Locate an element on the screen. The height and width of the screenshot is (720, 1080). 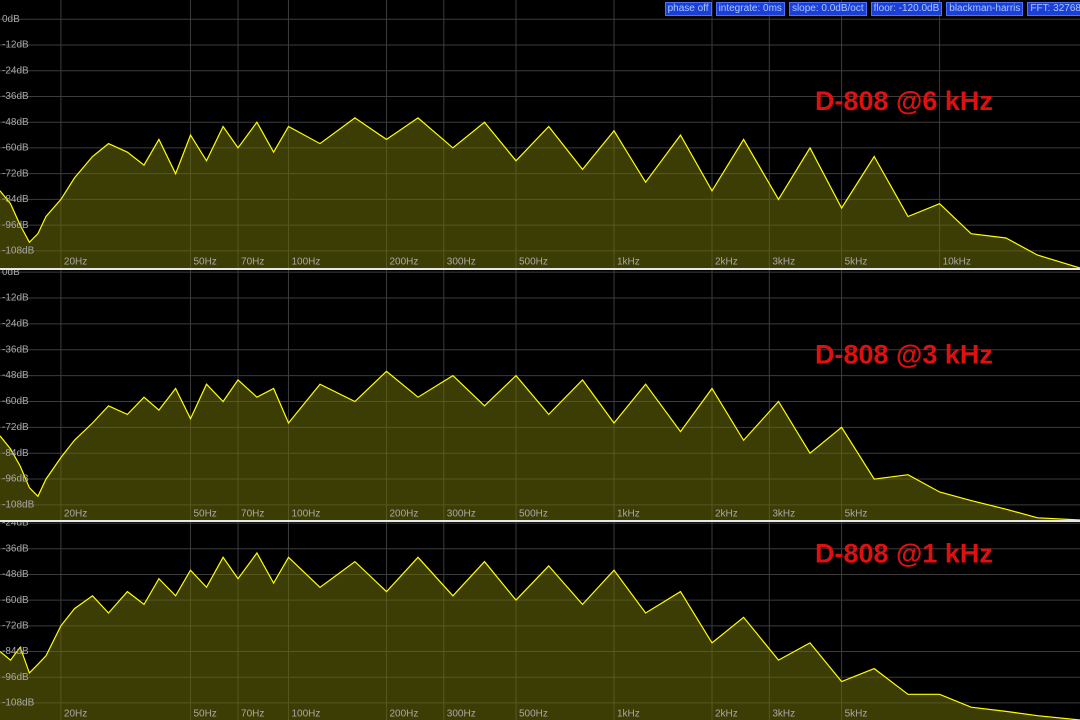
panel-title: D-808 @3 kHz is located at coordinates (904, 354).